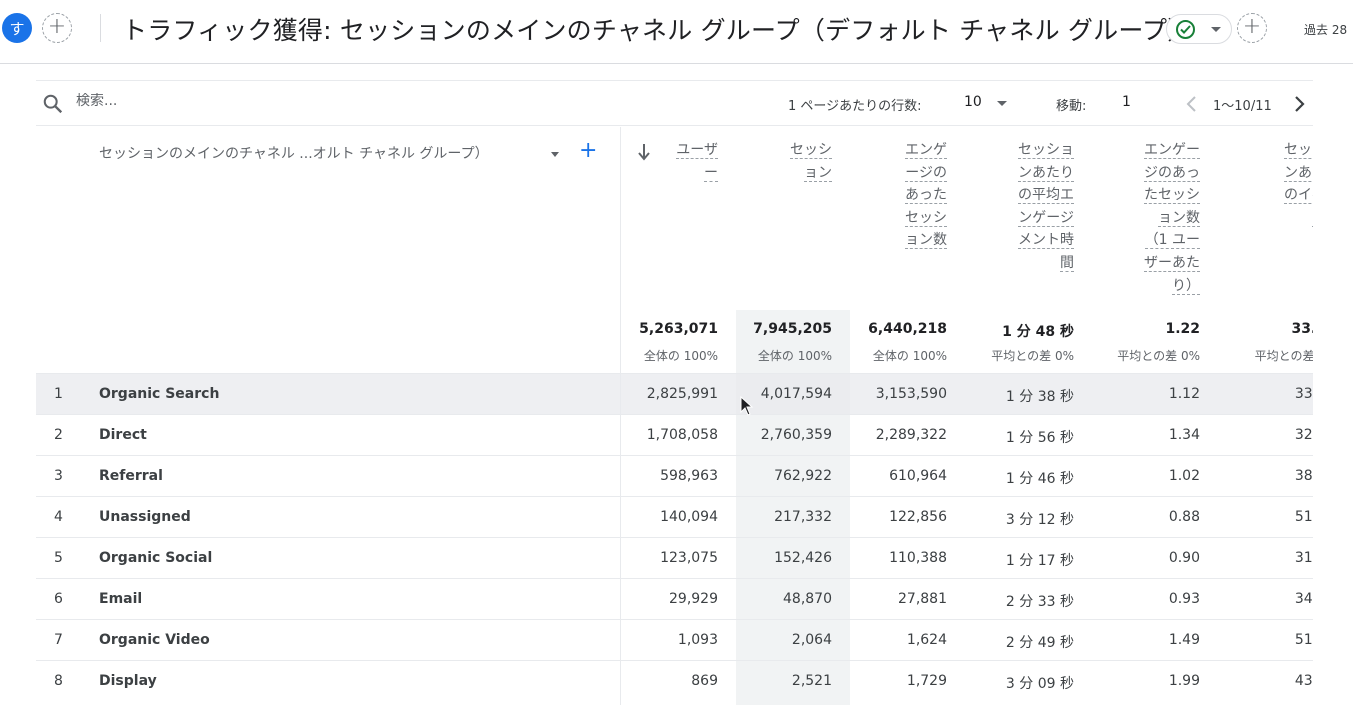 Image resolution: width=1353 pixels, height=705 pixels. Describe the element at coordinates (1172, 263) in the screenshot. I see `metric-header-text: ザーあた` at that location.